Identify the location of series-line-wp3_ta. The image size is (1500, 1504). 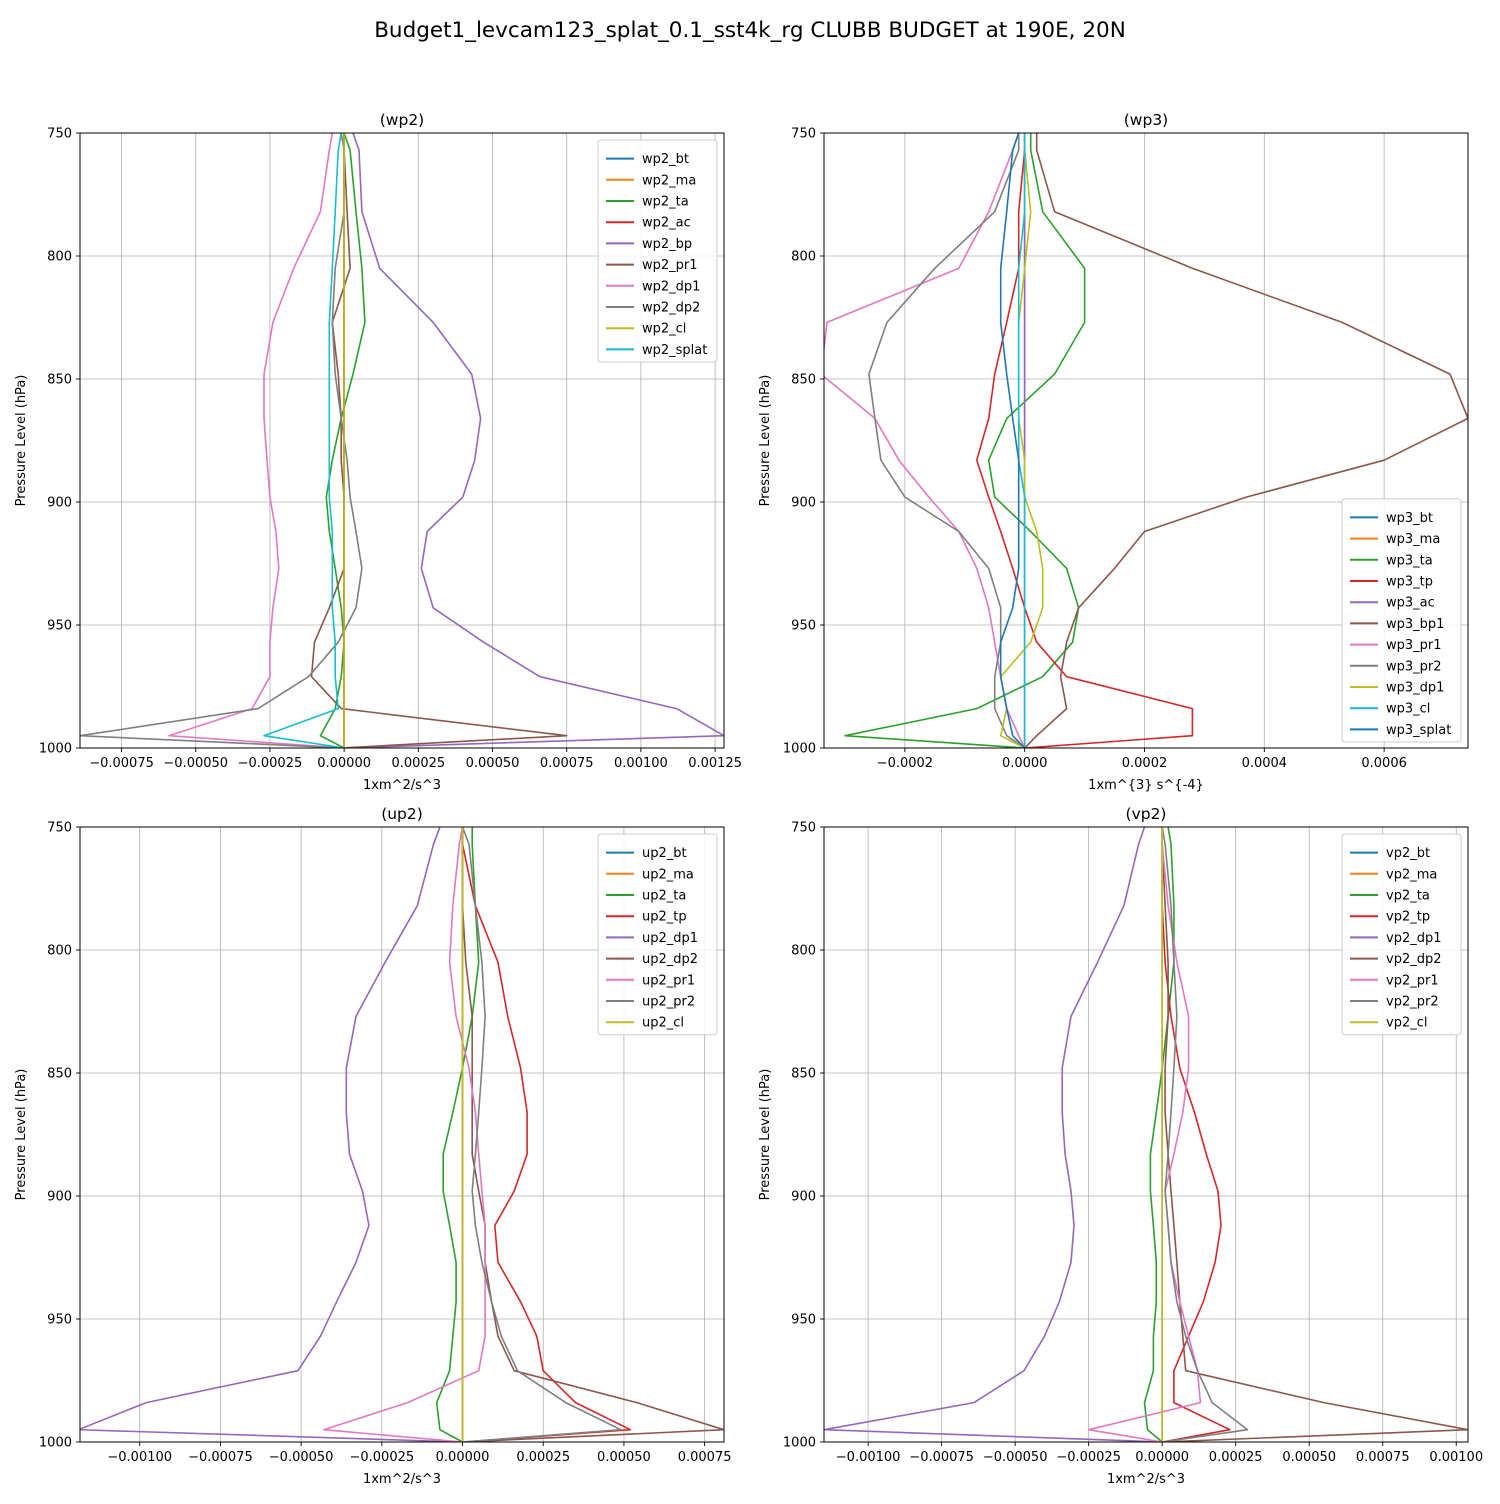
(965, 440).